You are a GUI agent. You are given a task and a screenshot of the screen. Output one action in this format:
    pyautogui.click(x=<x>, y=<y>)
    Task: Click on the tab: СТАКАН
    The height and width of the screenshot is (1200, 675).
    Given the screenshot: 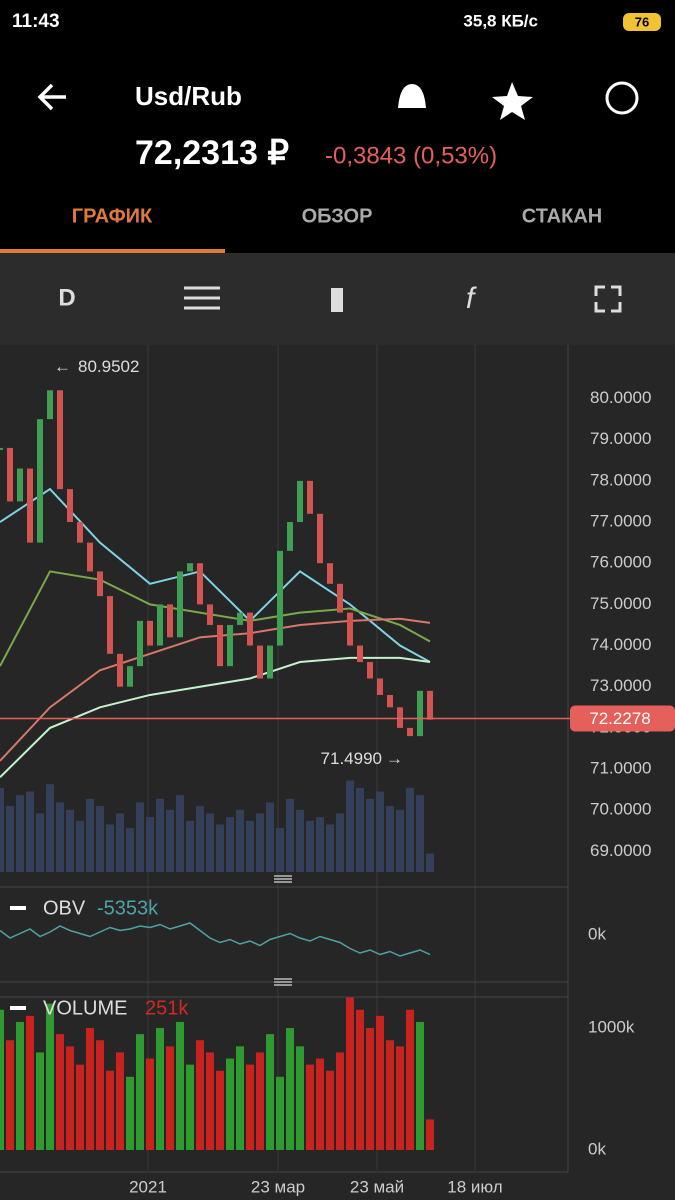 What is the action you would take?
    pyautogui.click(x=562, y=216)
    